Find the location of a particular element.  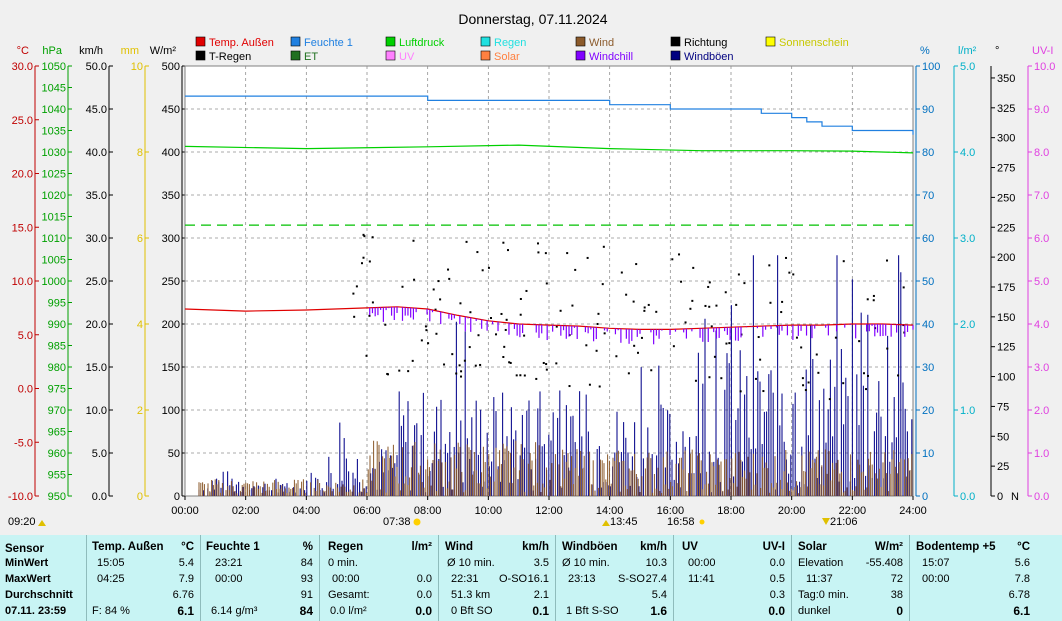

right-axis-label: 6.0 is located at coordinates (1041, 239).